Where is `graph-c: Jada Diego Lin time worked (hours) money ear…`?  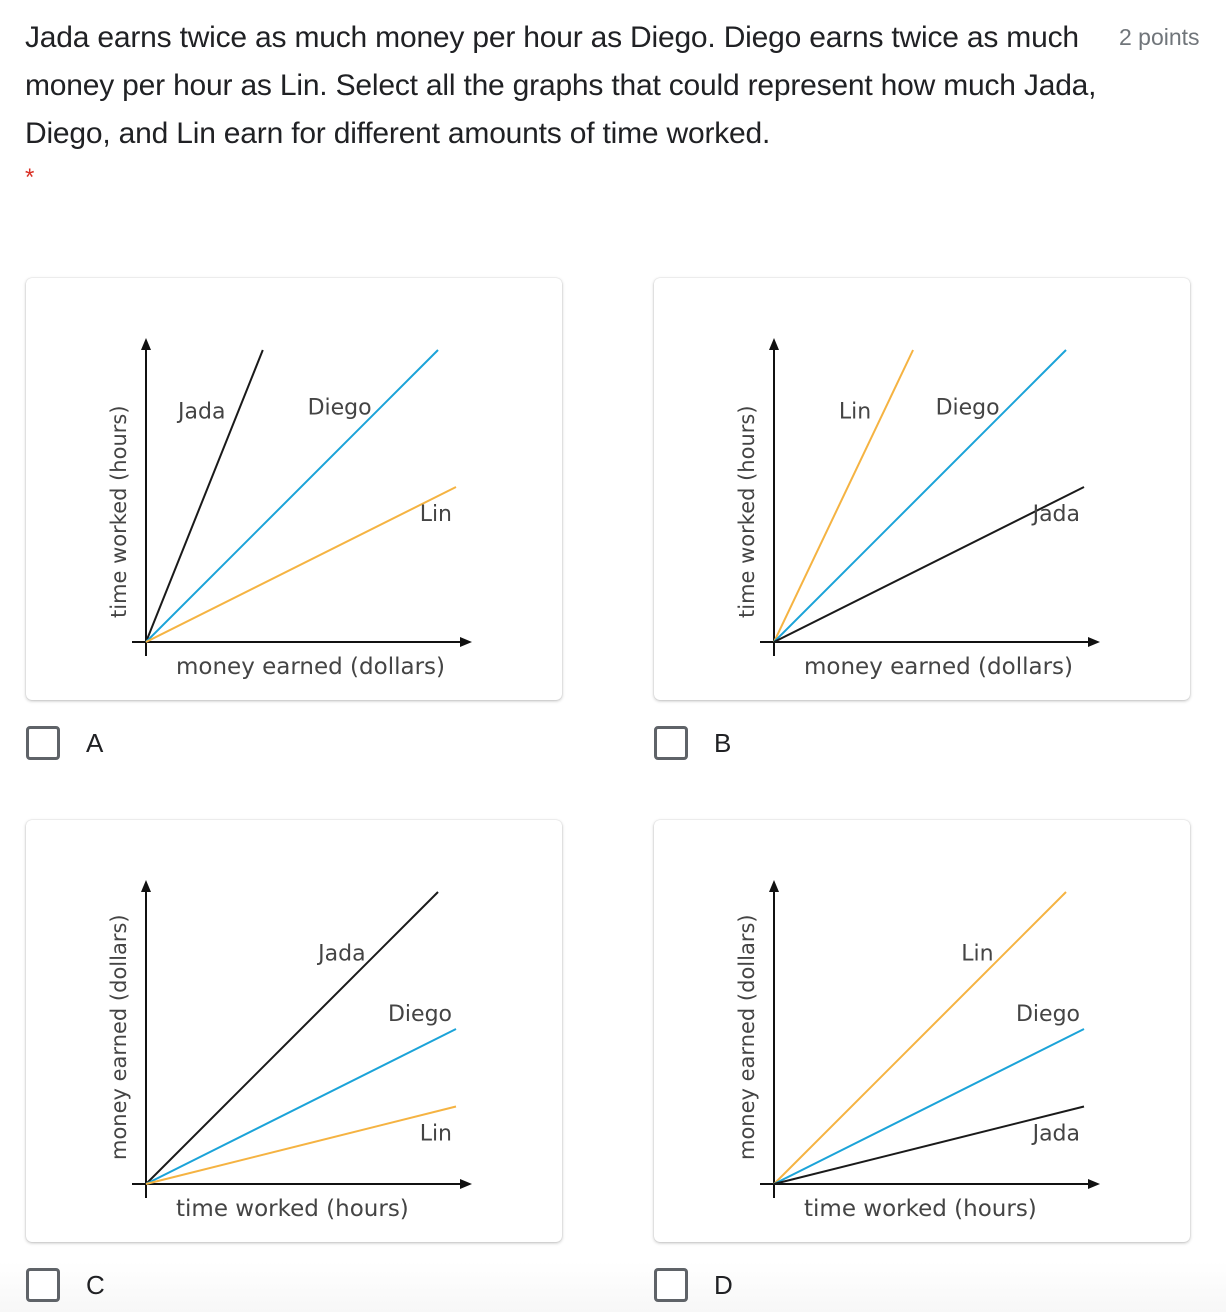
graph-c: Jada Diego Lin time worked (hours) money ear… is located at coordinates (289, 1051).